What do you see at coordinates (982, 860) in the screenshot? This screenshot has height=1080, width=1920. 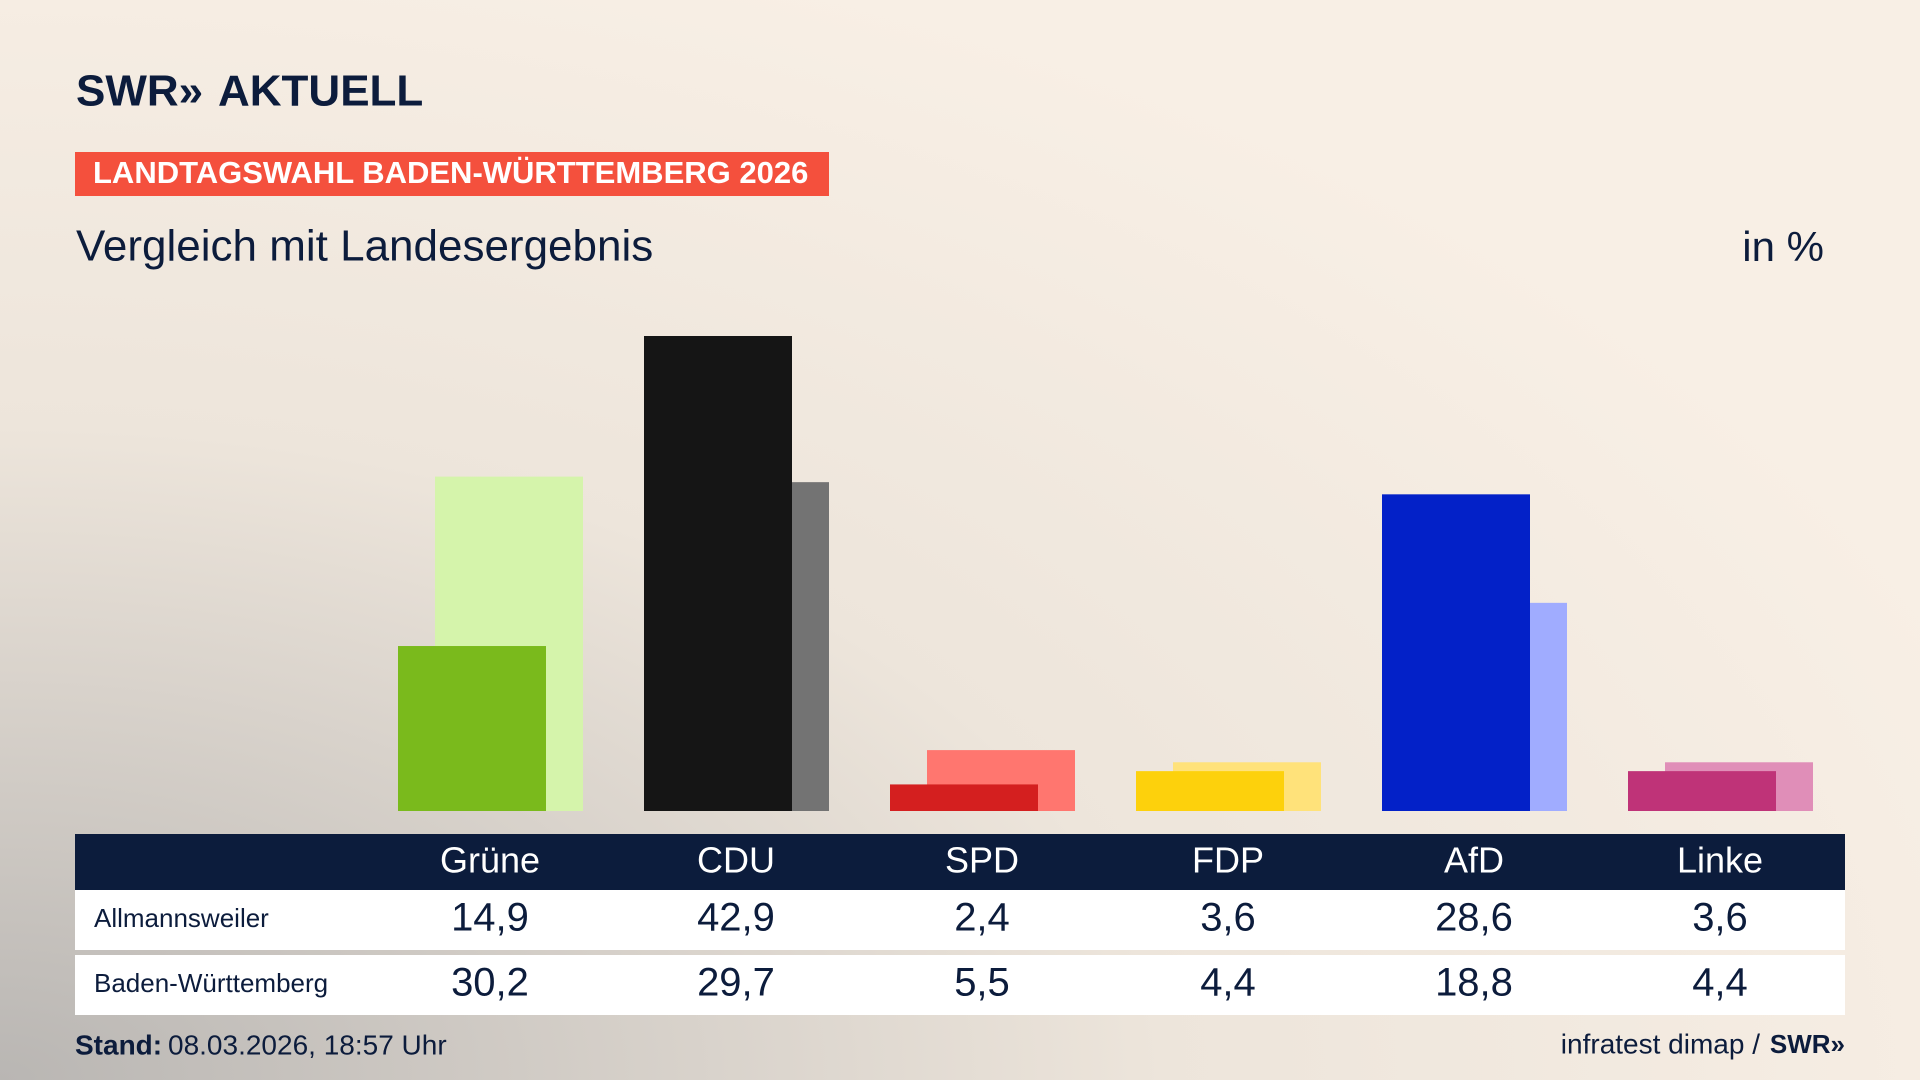 I see `category-label: SPD` at bounding box center [982, 860].